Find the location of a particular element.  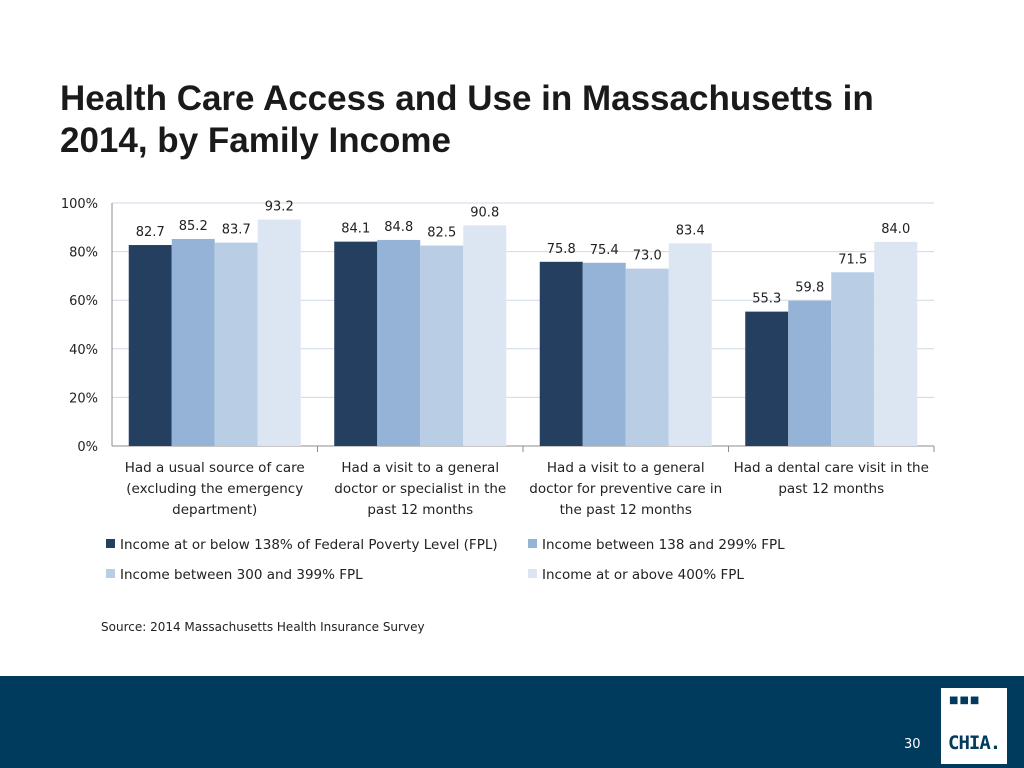

category-label: doctor or specialist in the is located at coordinates (420, 489).